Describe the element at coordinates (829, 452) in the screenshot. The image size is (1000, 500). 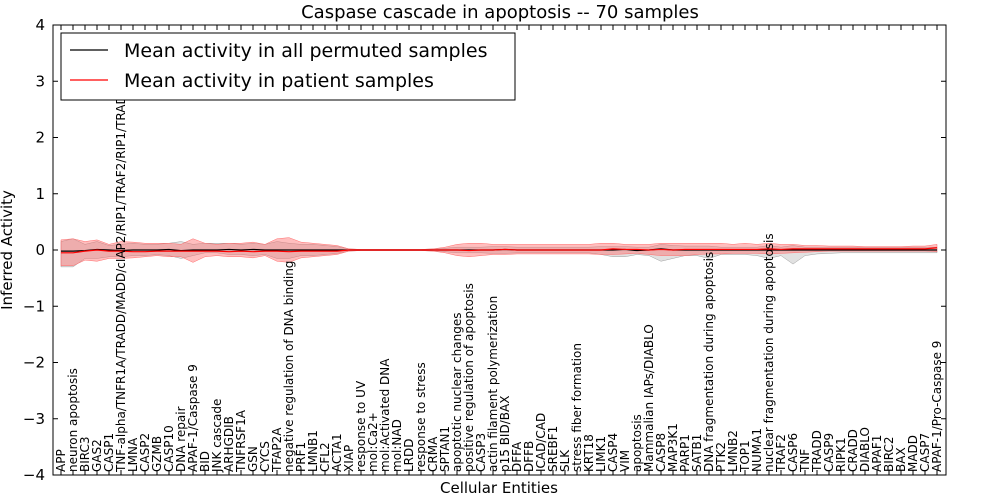
I see `x-tick-label: CASP9` at that location.